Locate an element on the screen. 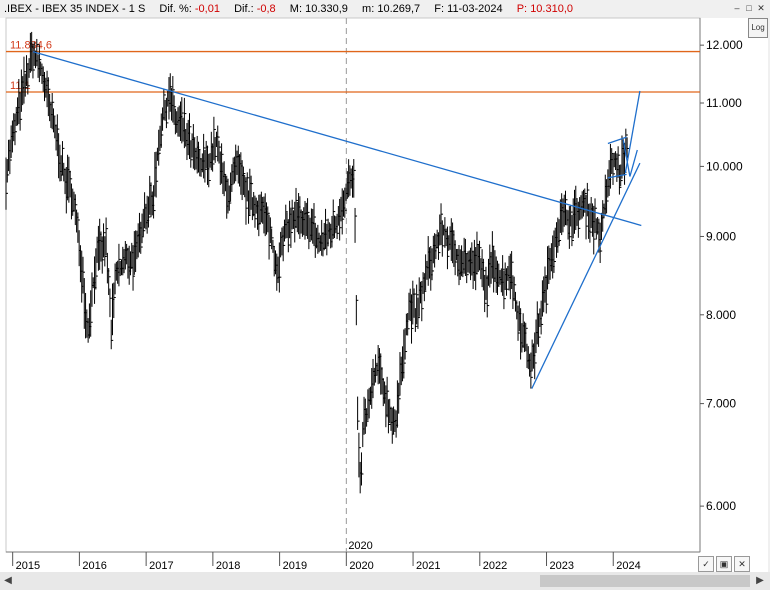 Image resolution: width=770 pixels, height=590 pixels. y-tick-label: 9.000 is located at coordinates (721, 236).